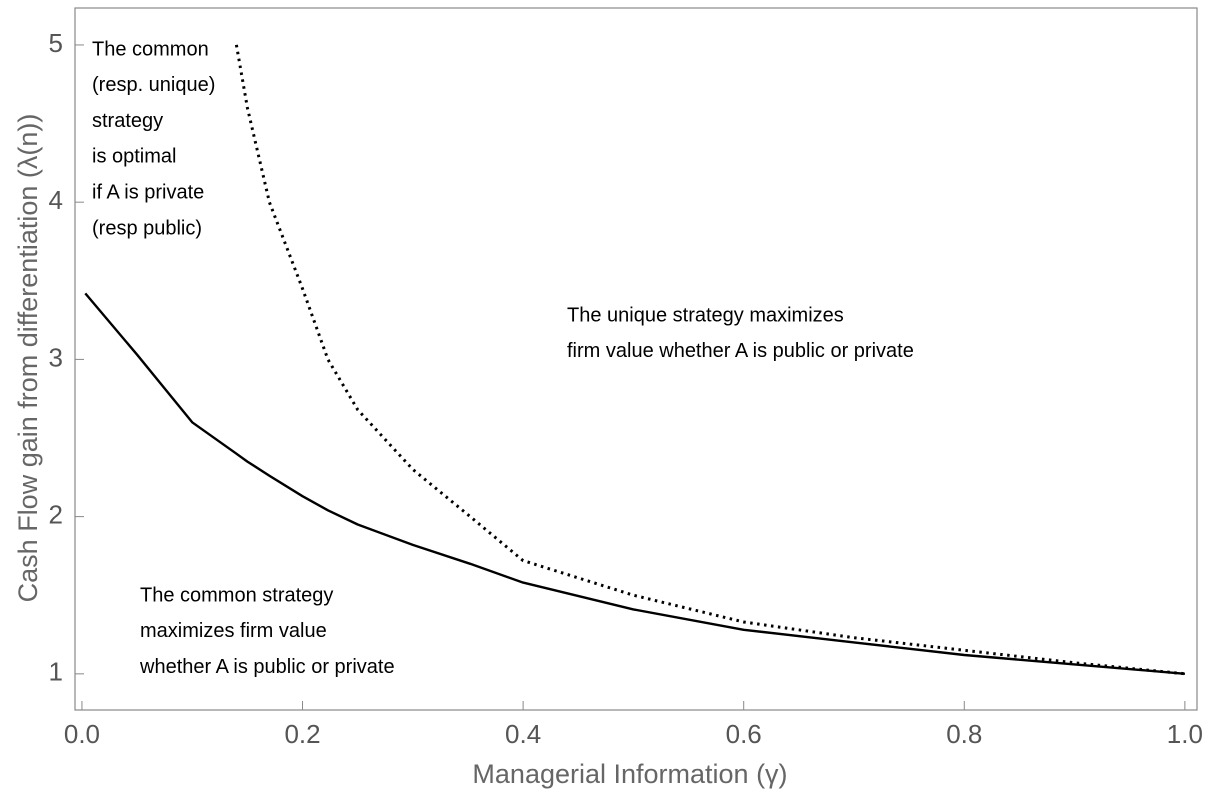  I want to click on annotation: if A is private, so click(148, 192).